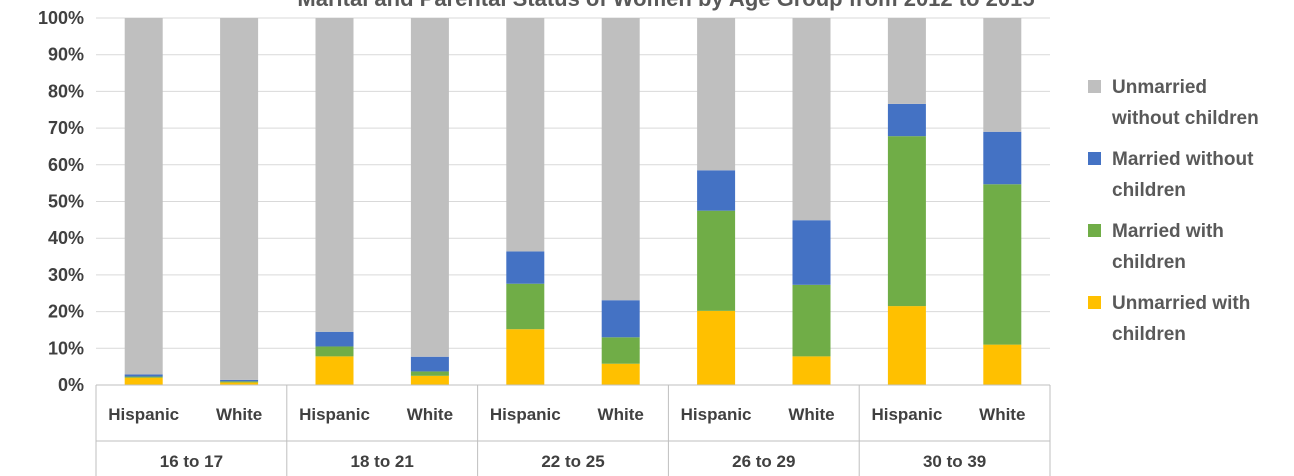 This screenshot has height=476, width=1294. What do you see at coordinates (1183, 159) in the screenshot?
I see `legend-label: Married without` at bounding box center [1183, 159].